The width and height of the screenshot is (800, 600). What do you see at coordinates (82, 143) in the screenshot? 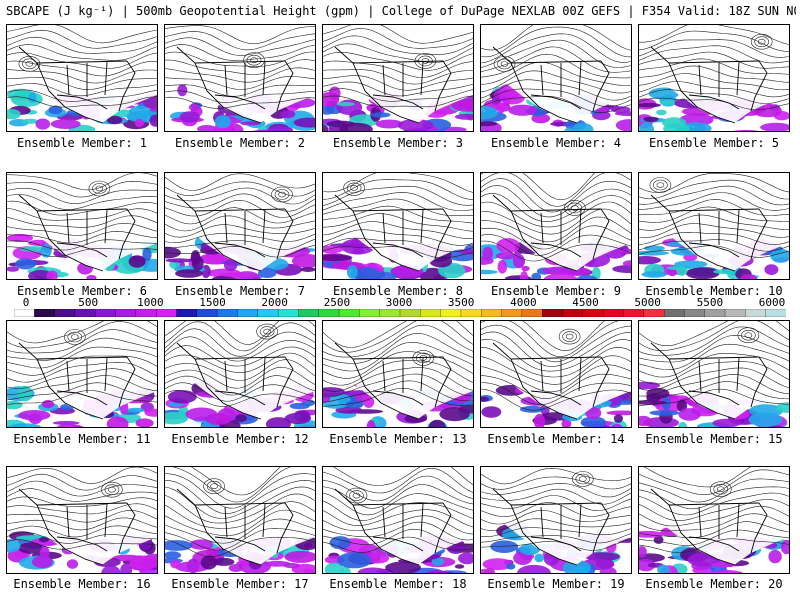
I see `ensemble-member-label: Ensemble Member: 1` at bounding box center [82, 143].